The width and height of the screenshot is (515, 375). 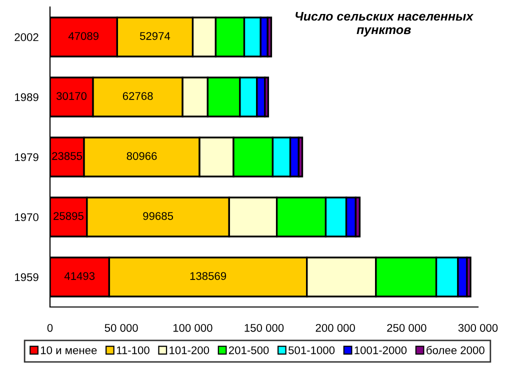 What do you see at coordinates (69, 216) in the screenshot?
I see `data-label: 25895` at bounding box center [69, 216].